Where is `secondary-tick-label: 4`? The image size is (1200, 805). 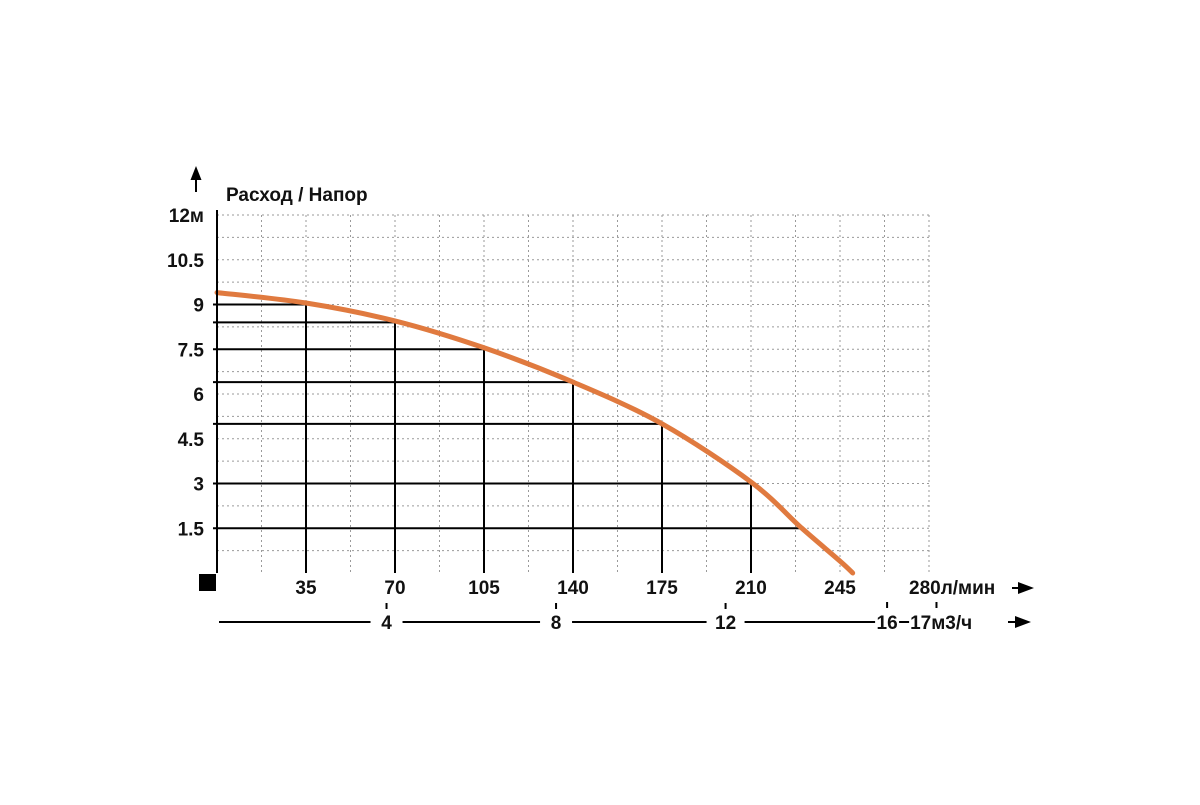
secondary-tick-label: 4 is located at coordinates (386, 623).